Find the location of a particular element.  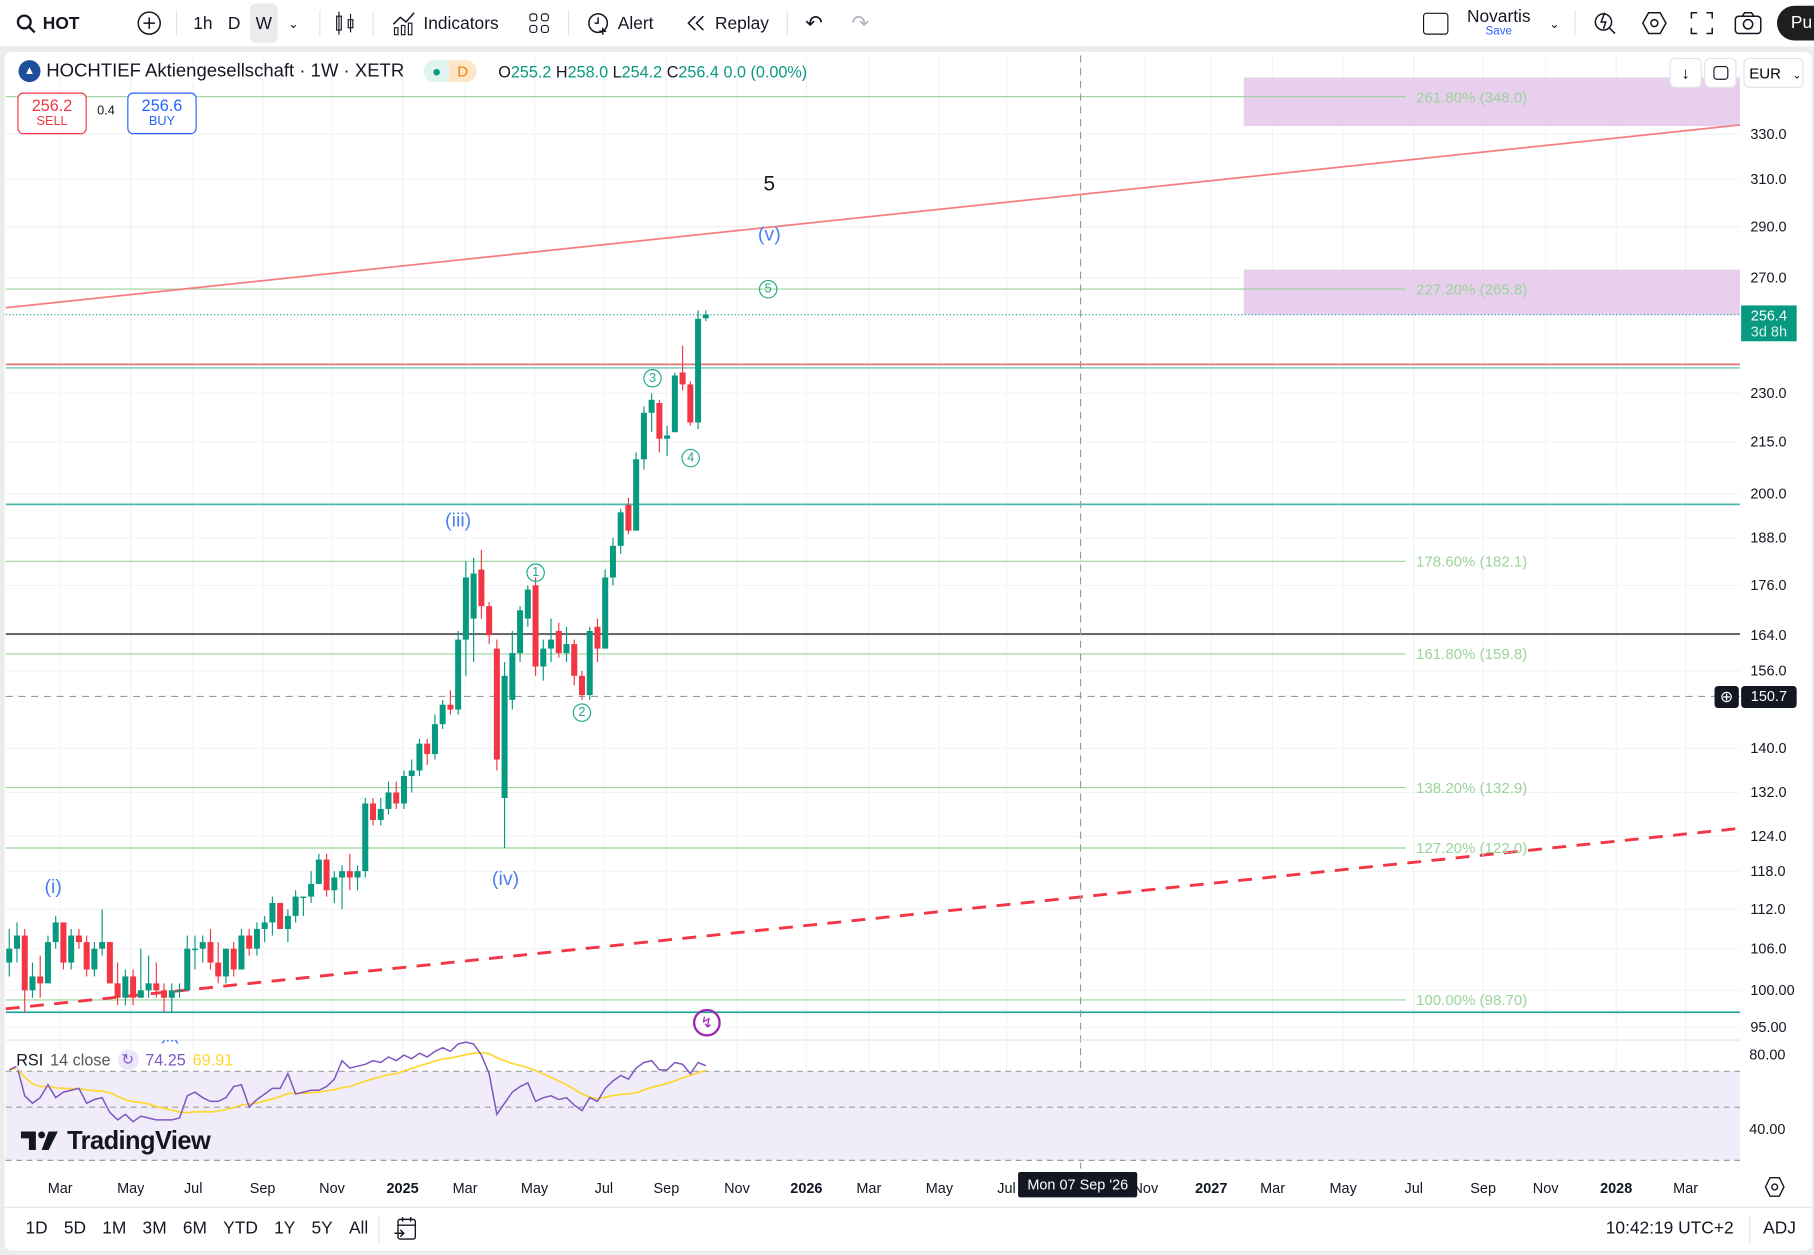

go-to-date-button is located at coordinates (405, 1232).